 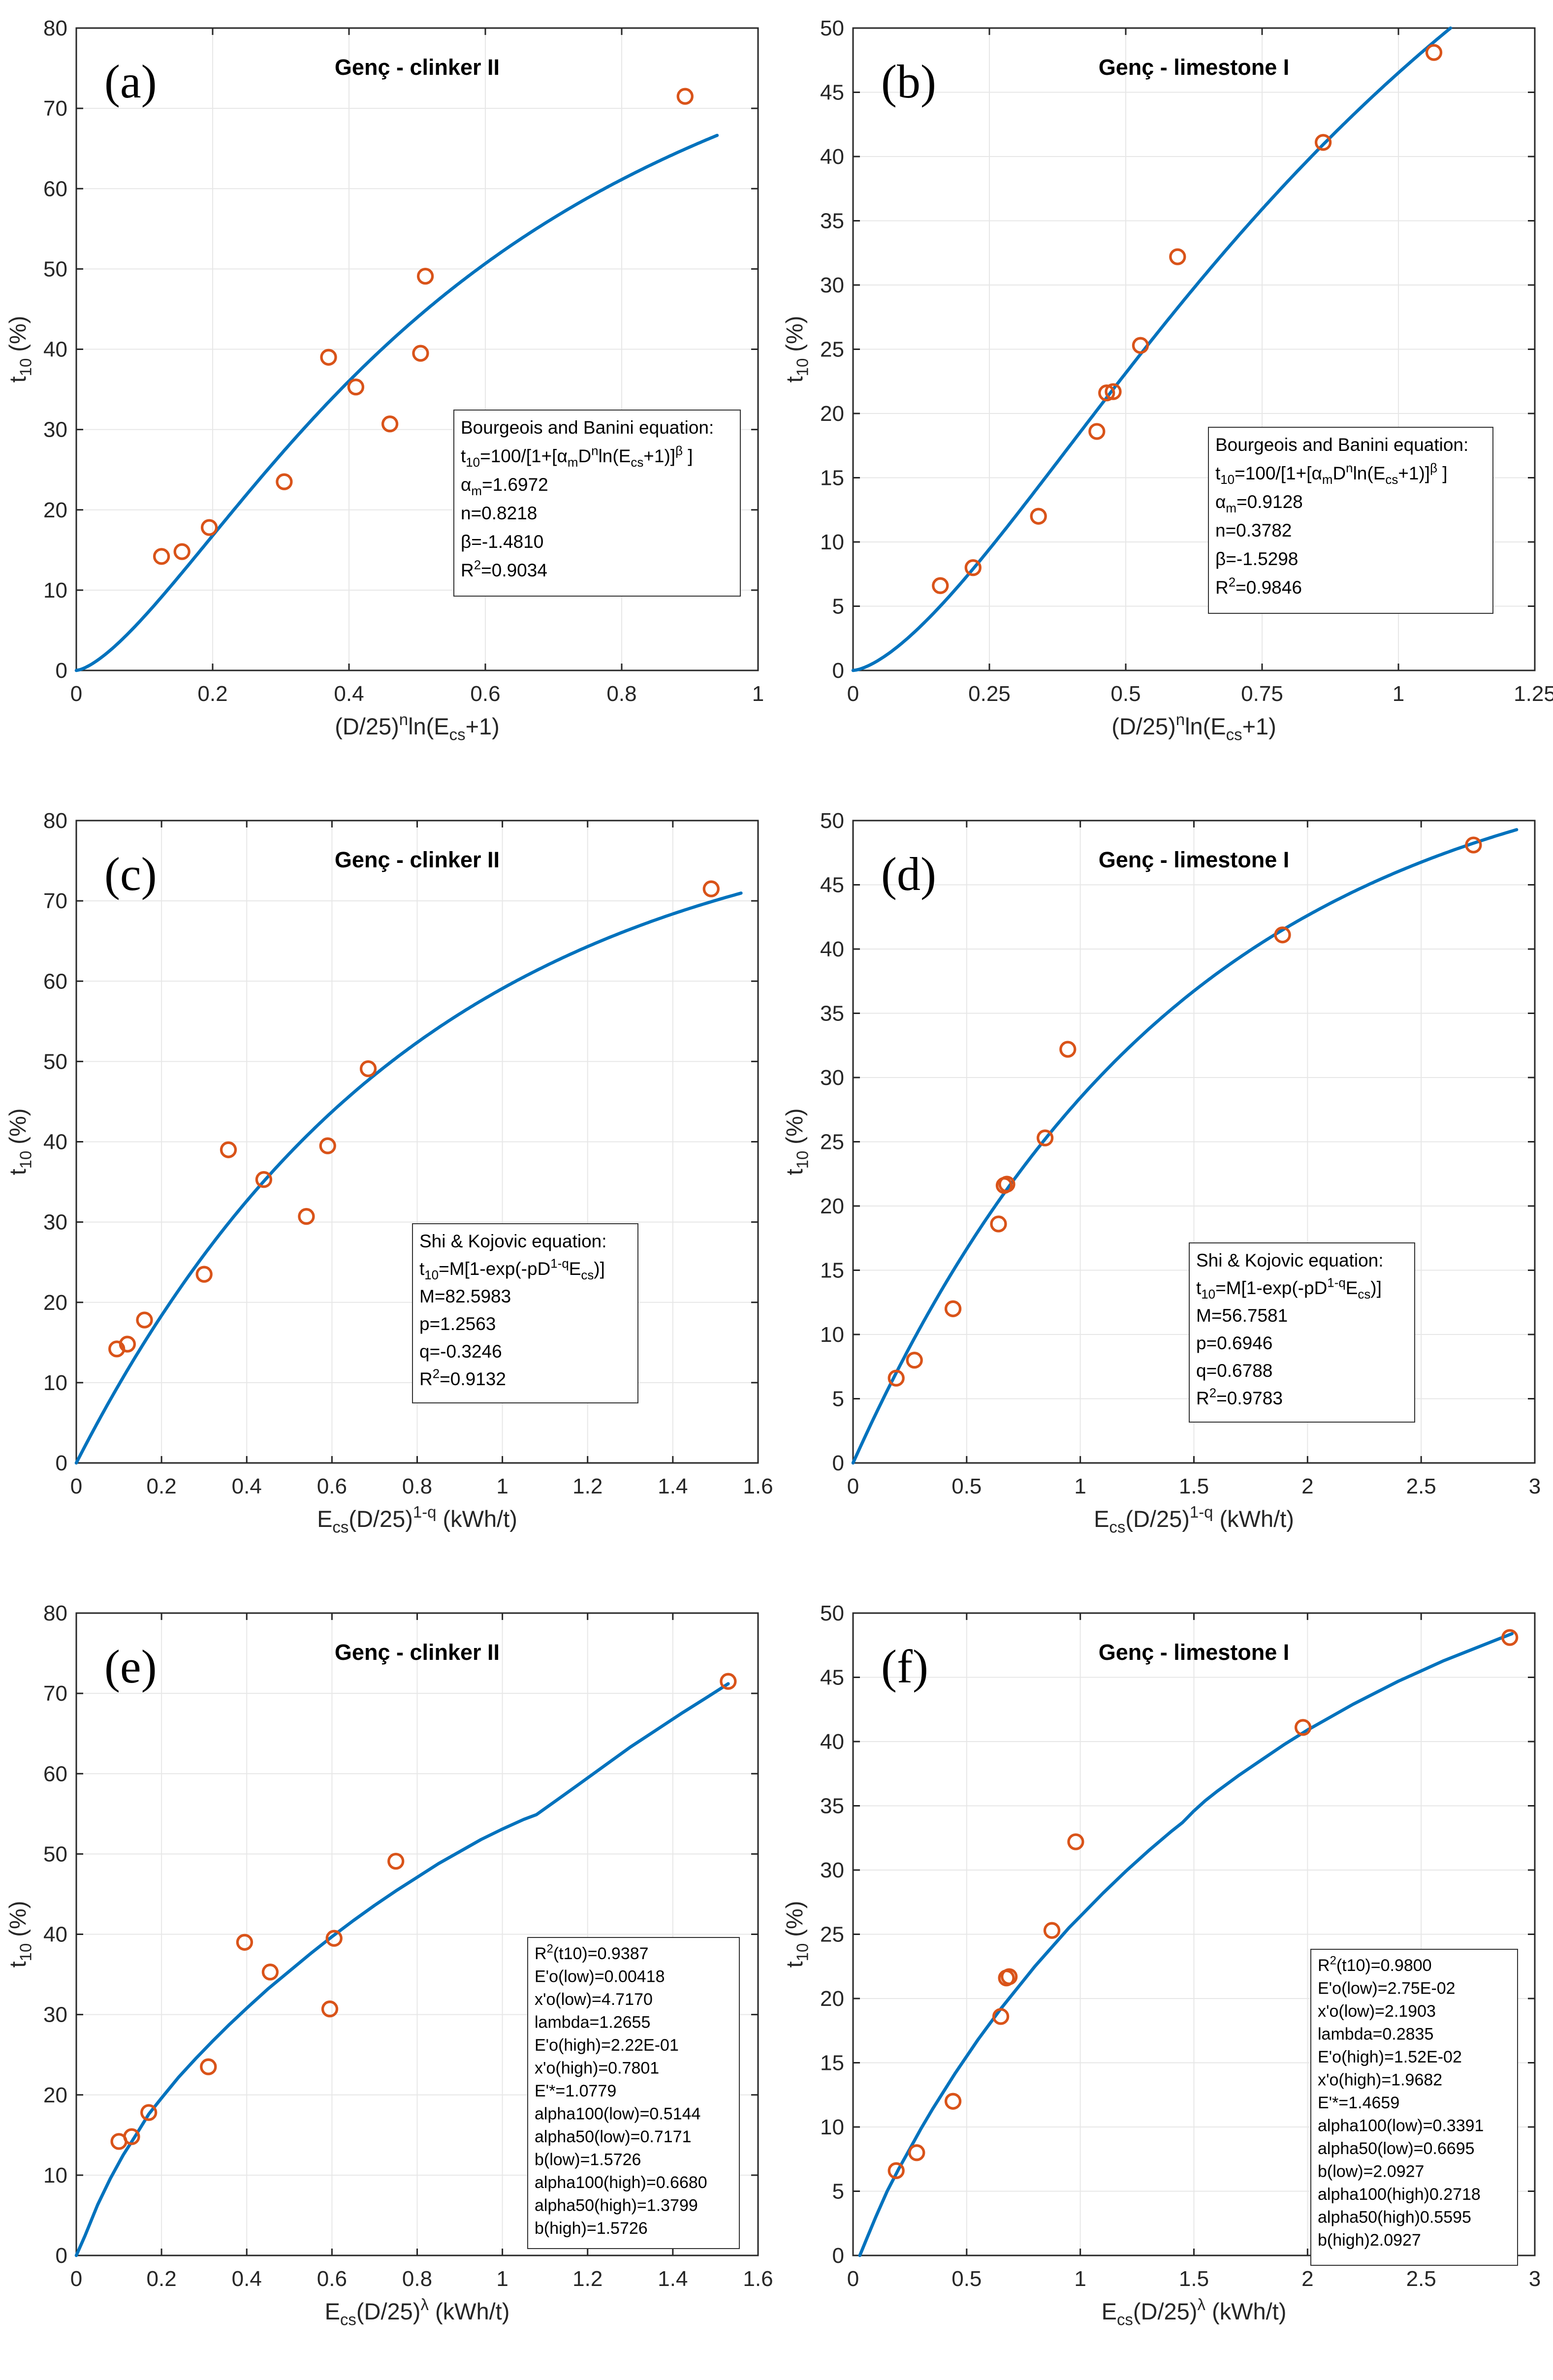 I want to click on annotation-line: t10=100/[1+[αmDnln(Ecs+1)]β ], so click(x=1331, y=474).